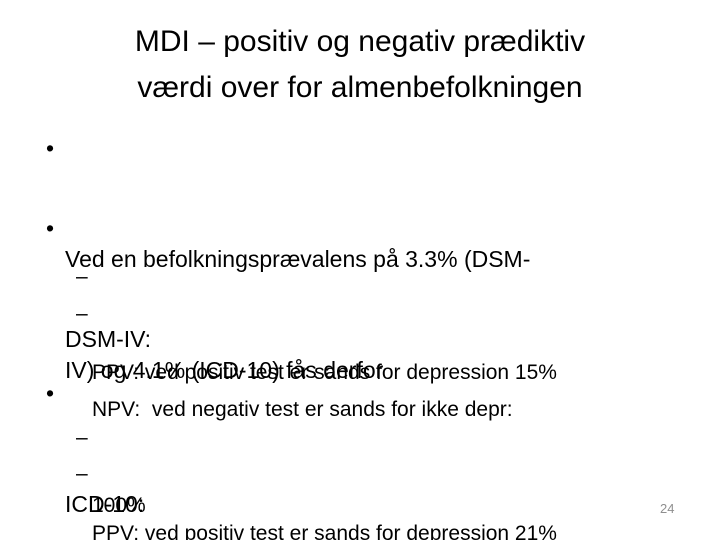 The image size is (720, 540). I want to click on bullet-text-line: DSM-IV:, so click(108, 339).